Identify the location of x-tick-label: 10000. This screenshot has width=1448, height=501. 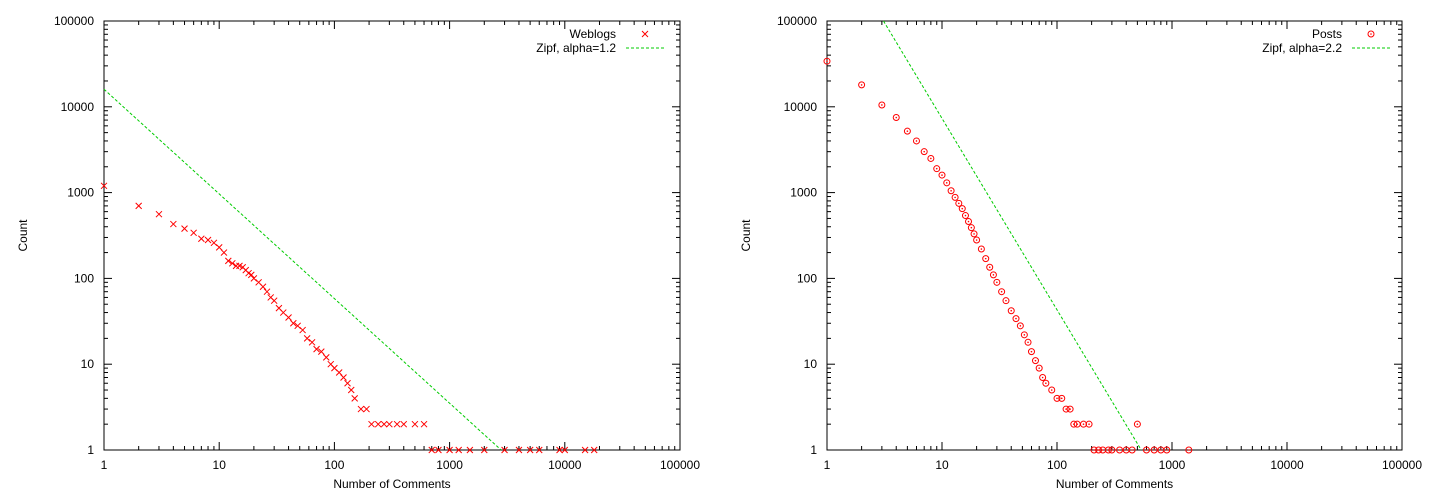
(1287, 465).